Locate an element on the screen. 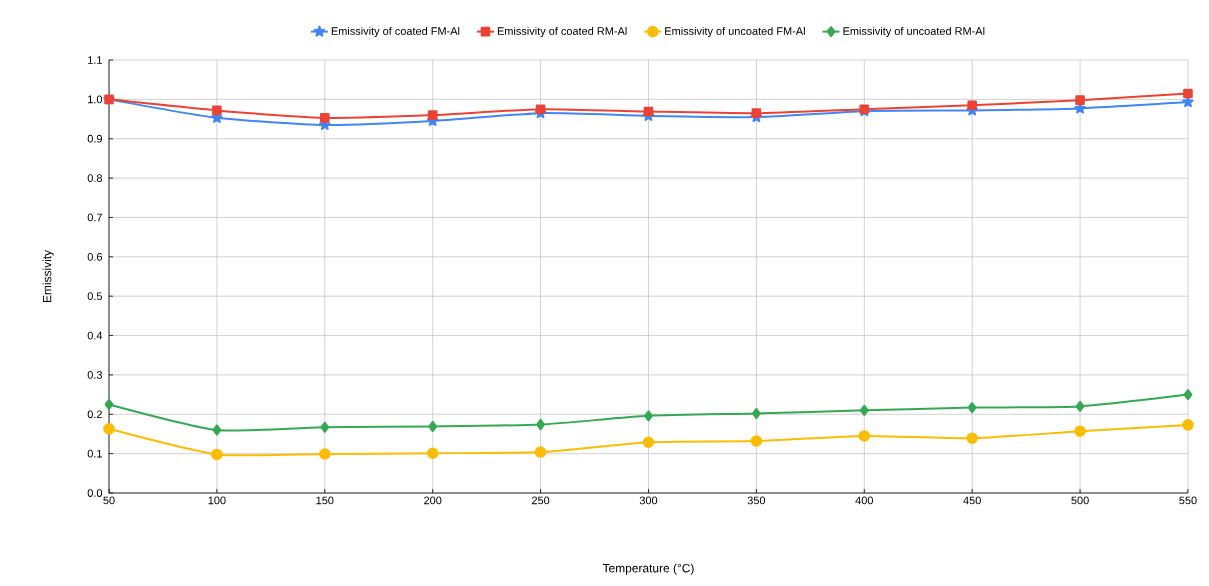  y-tick-label: 0.8 is located at coordinates (94, 178).